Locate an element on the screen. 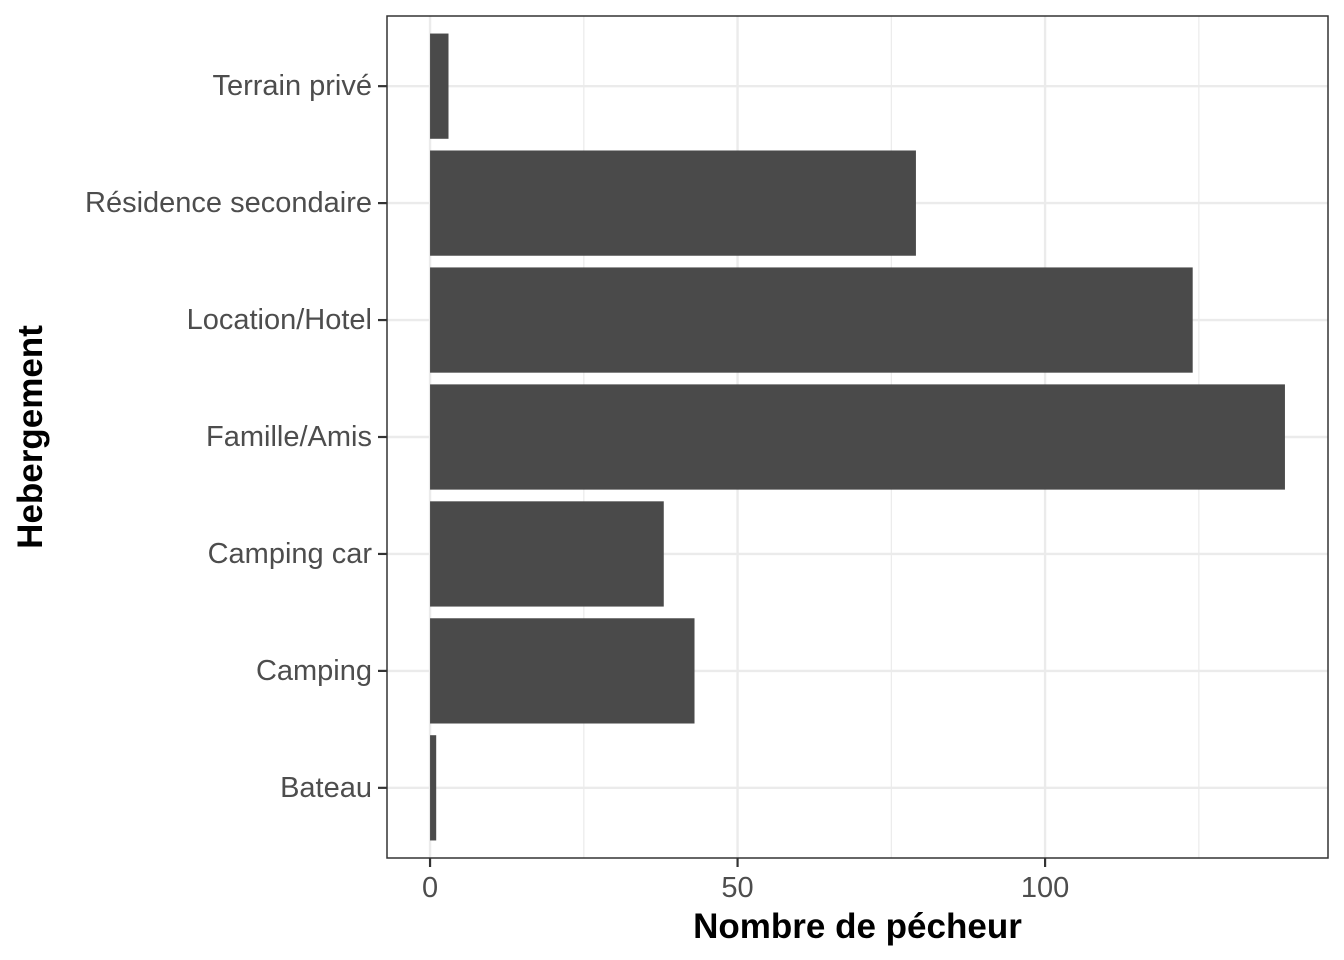  y-tick-label: Résidence secondaire is located at coordinates (228, 203).